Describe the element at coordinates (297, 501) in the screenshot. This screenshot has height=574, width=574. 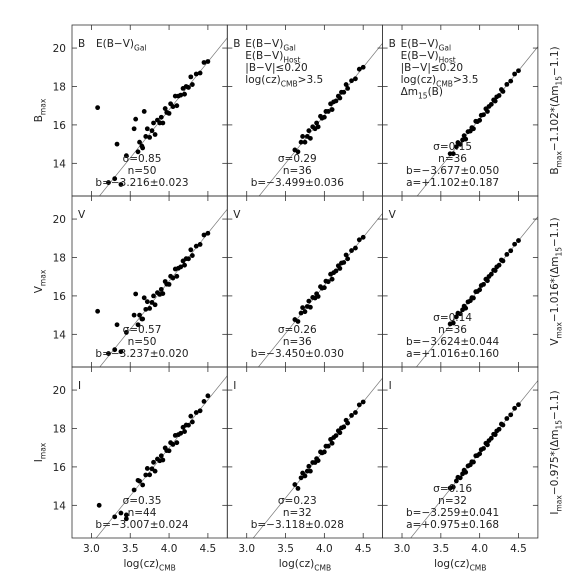
I see `fit-stat: σ=0.23` at that location.